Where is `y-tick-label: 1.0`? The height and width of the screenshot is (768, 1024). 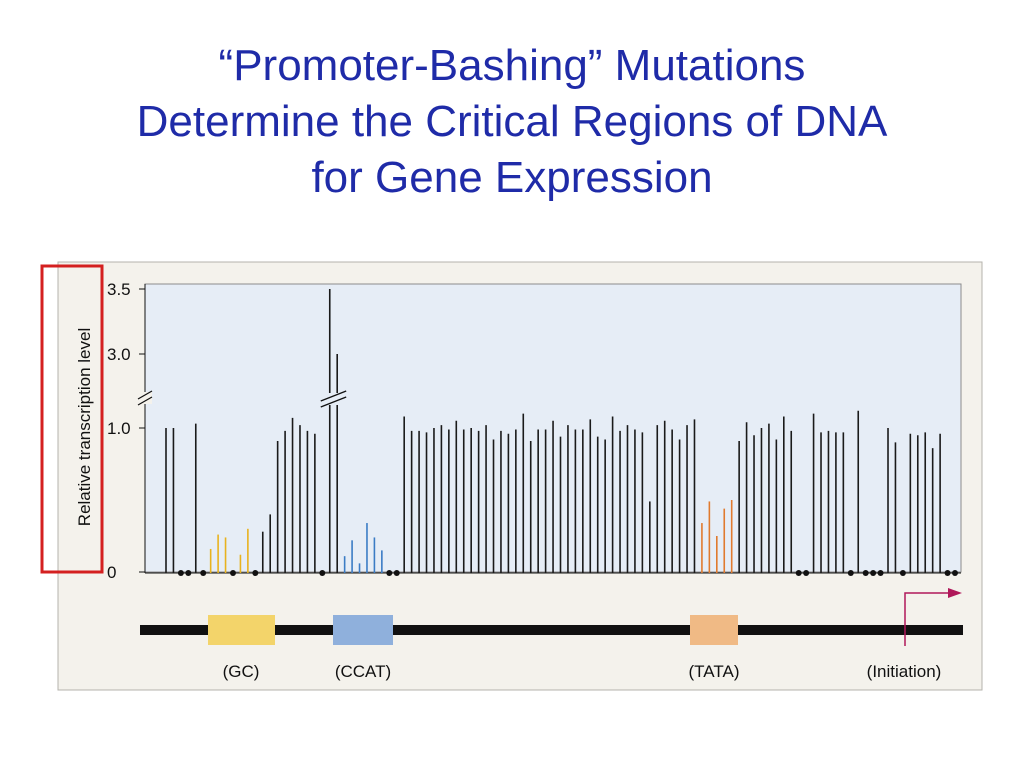 y-tick-label: 1.0 is located at coordinates (119, 428).